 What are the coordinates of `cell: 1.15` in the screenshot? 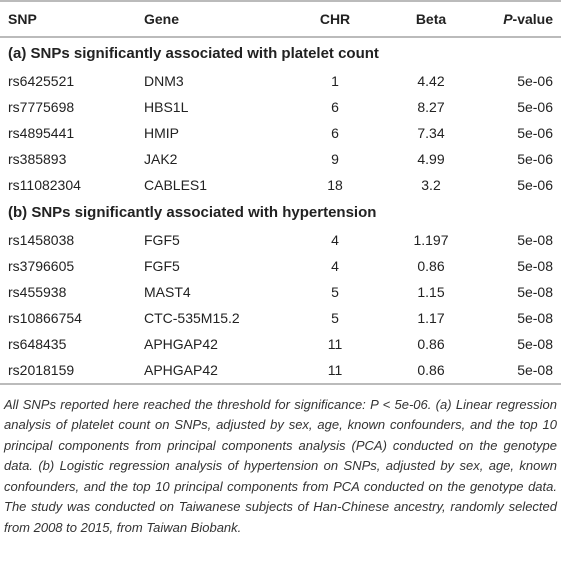 It's located at (431, 292).